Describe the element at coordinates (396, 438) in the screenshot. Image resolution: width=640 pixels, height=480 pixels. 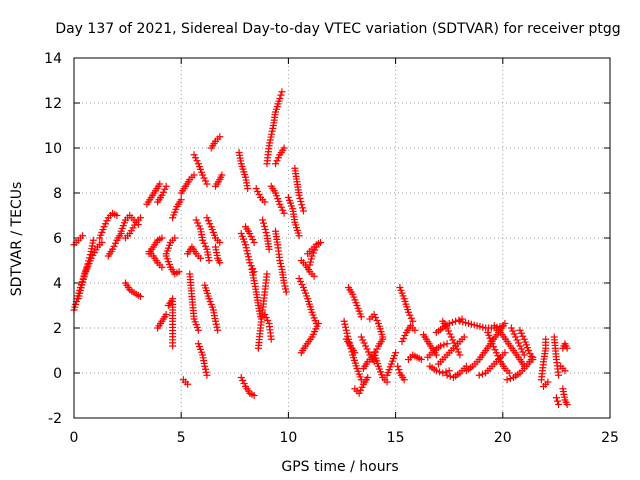
I see `x-tick-label: 15` at that location.